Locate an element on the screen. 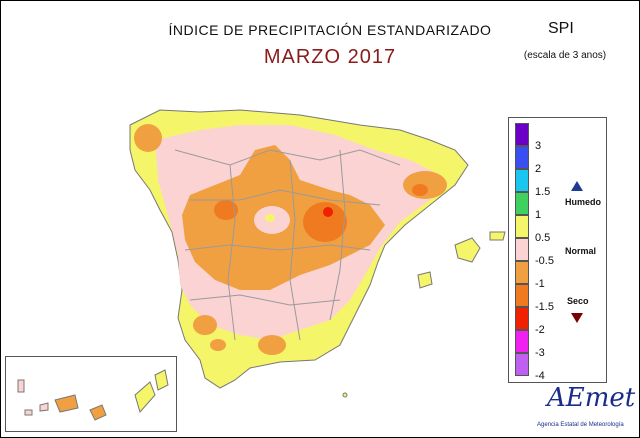  scale-note: (escala de 3 anos) is located at coordinates (565, 55).